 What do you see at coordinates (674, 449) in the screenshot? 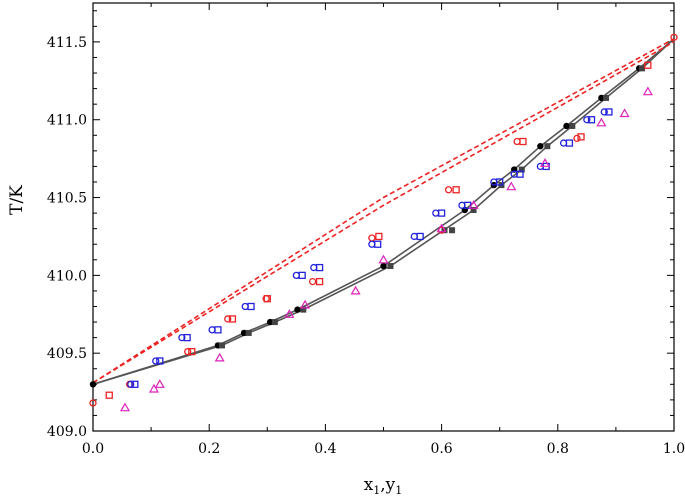
I see `x-tick-label: 1.0` at bounding box center [674, 449].